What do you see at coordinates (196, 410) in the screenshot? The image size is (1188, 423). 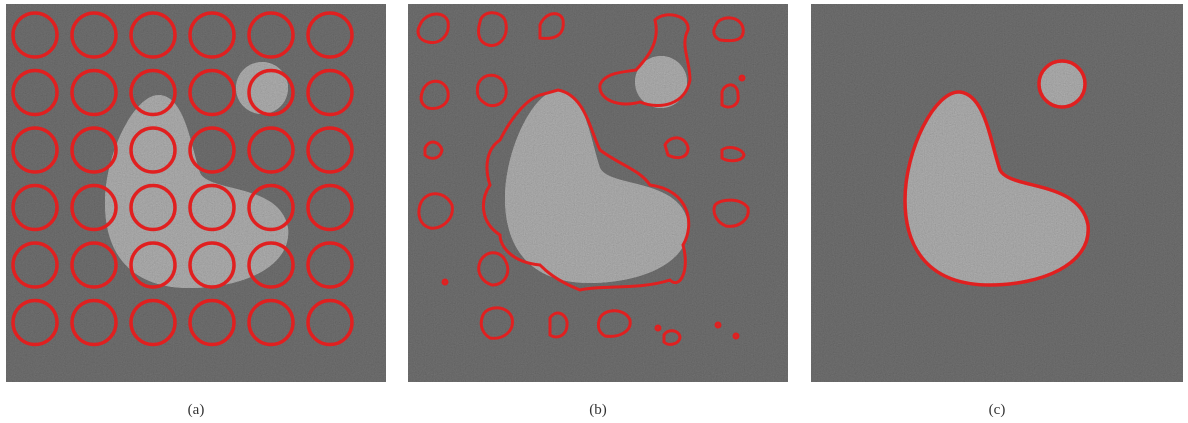 I see `caption: (a)` at bounding box center [196, 410].